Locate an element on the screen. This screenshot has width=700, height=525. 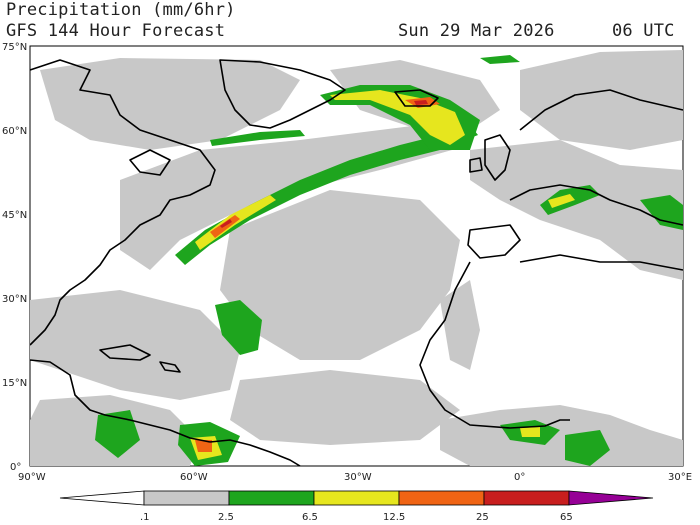
legend-label: 25 is located at coordinates (482, 517).